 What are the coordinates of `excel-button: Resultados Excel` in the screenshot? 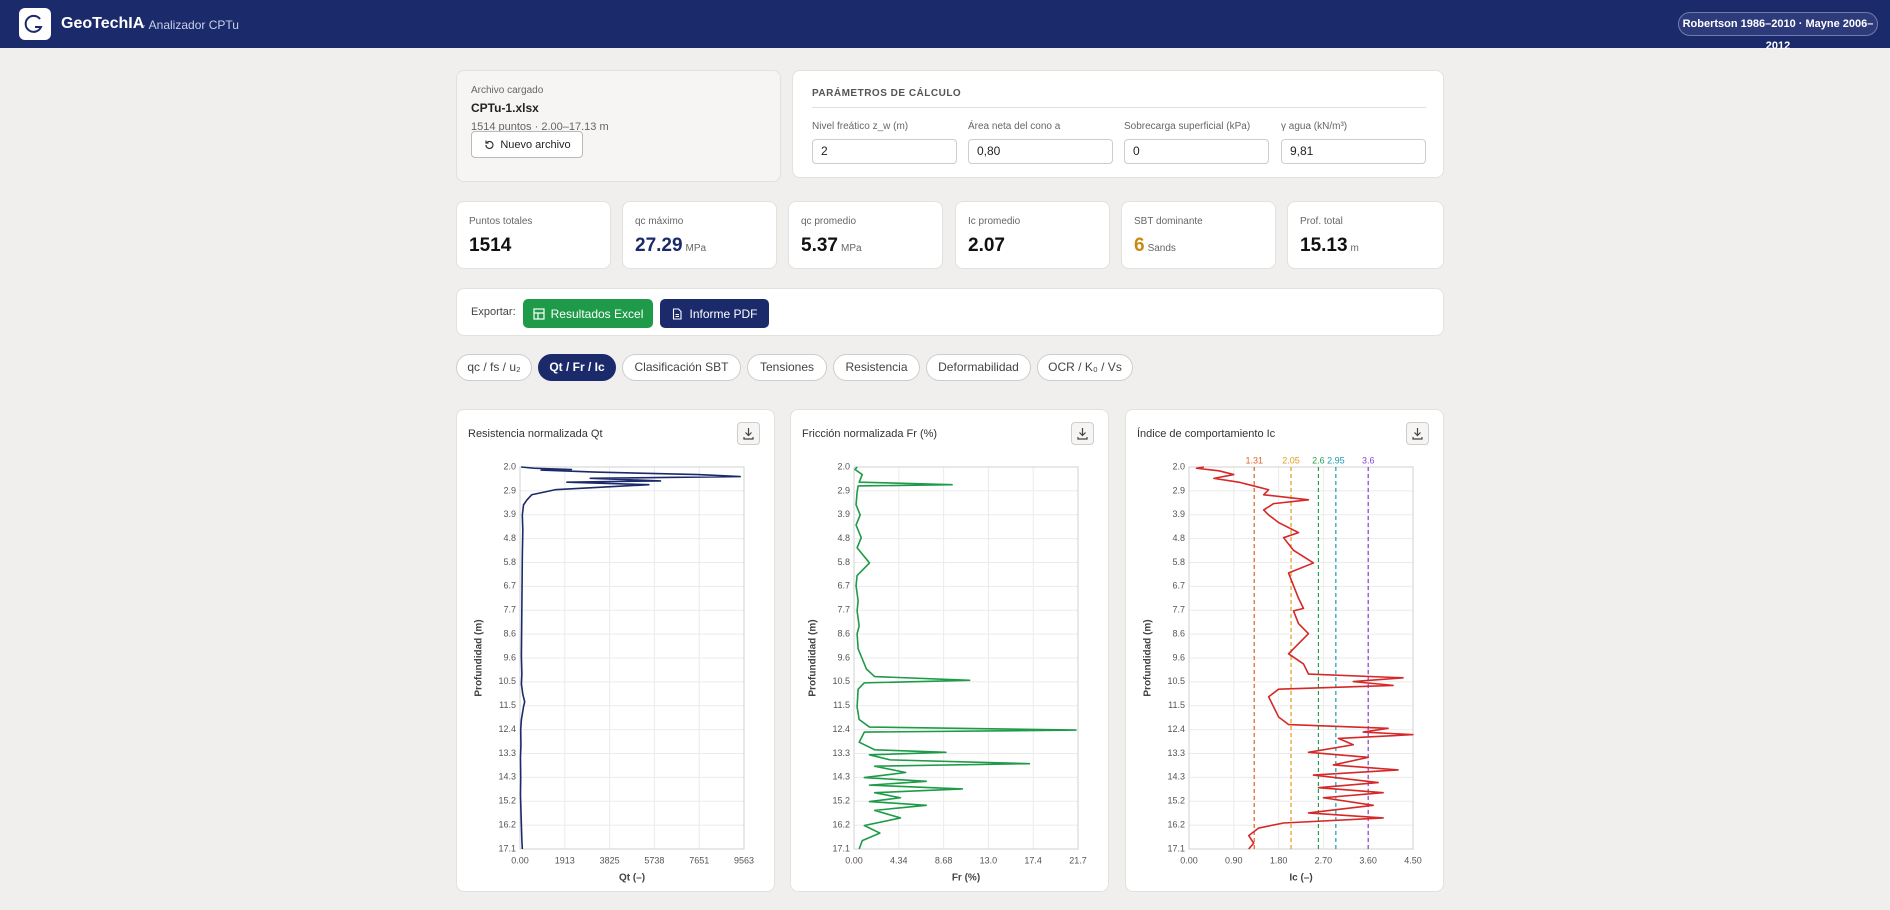 It's located at (588, 313).